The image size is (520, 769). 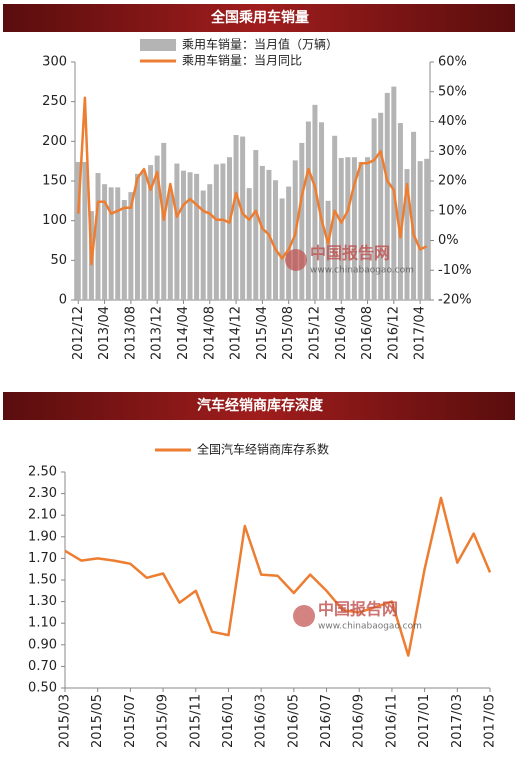 I want to click on y2-tick-label: -20%, so click(x=455, y=300).